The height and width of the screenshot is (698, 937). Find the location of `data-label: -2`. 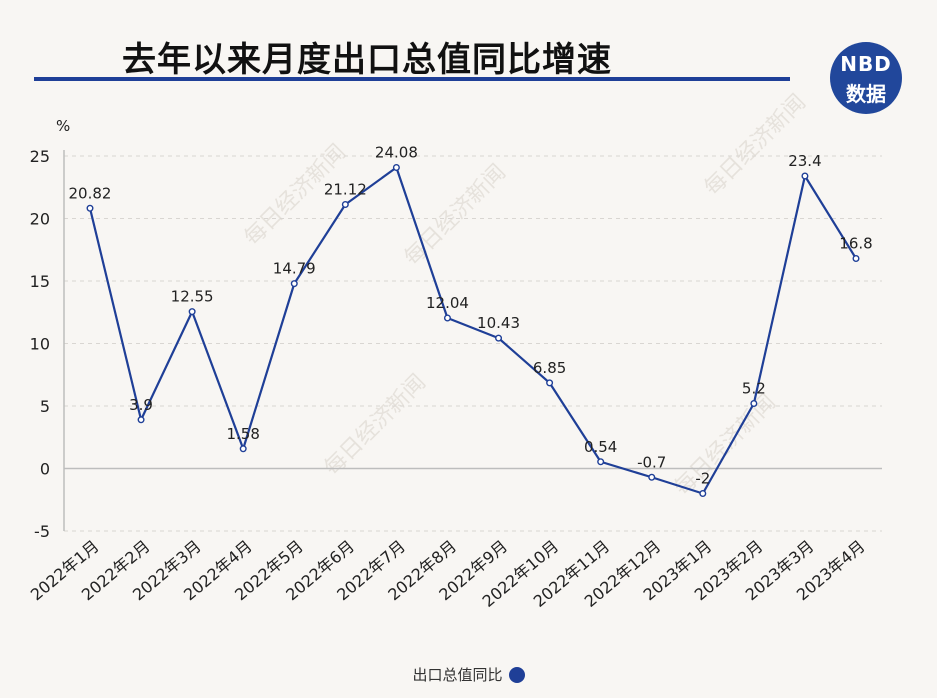

data-label: -2 is located at coordinates (702, 479).